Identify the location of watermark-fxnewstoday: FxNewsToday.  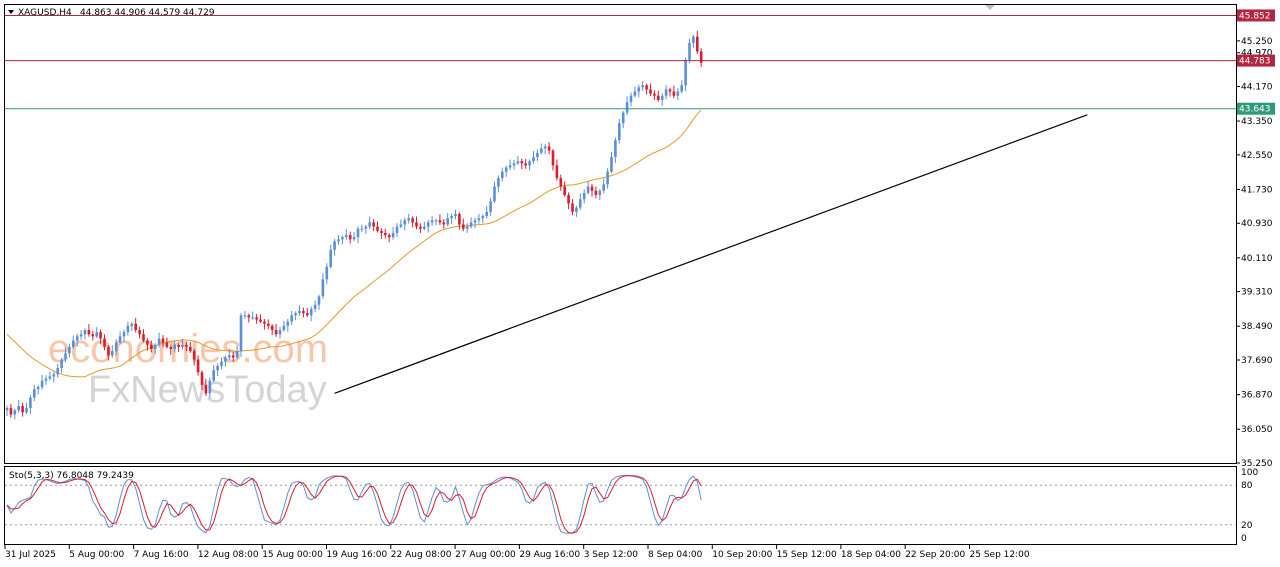
(207, 390).